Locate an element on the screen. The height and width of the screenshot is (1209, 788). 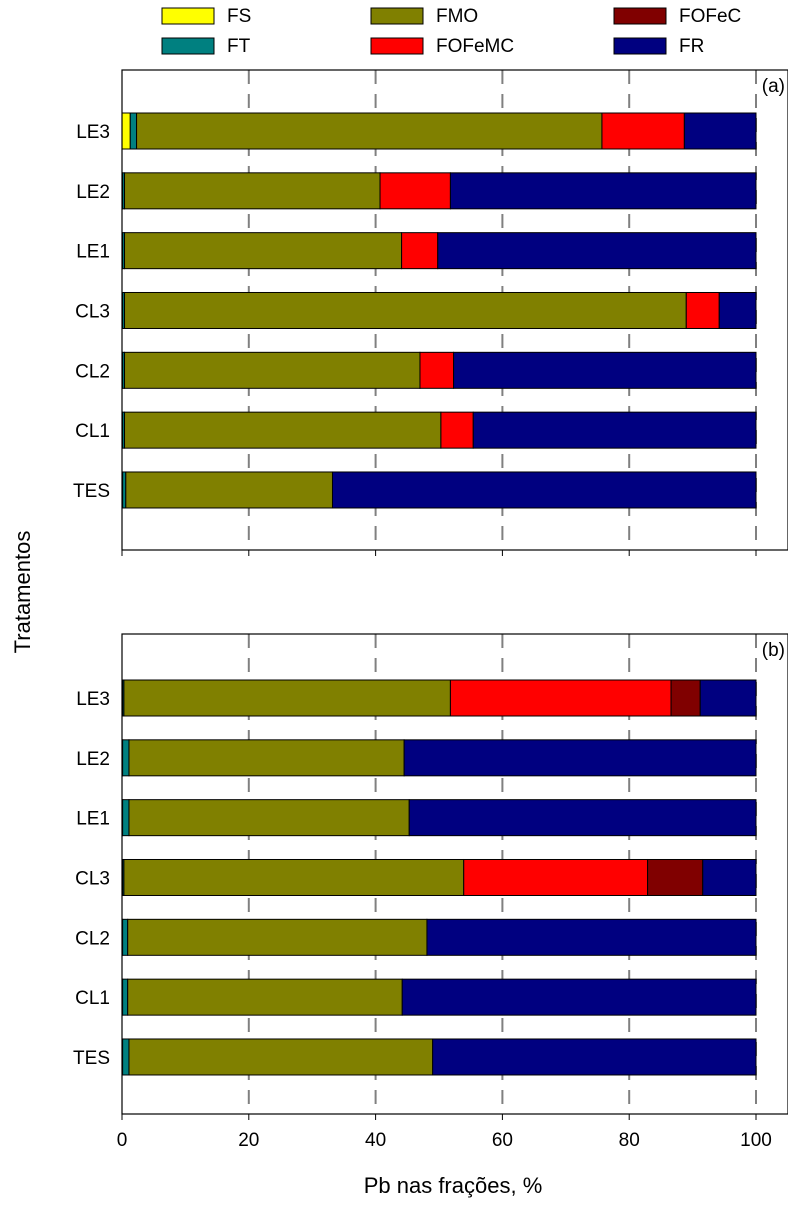
legend-label-fofec: FOFeC is located at coordinates (710, 16).